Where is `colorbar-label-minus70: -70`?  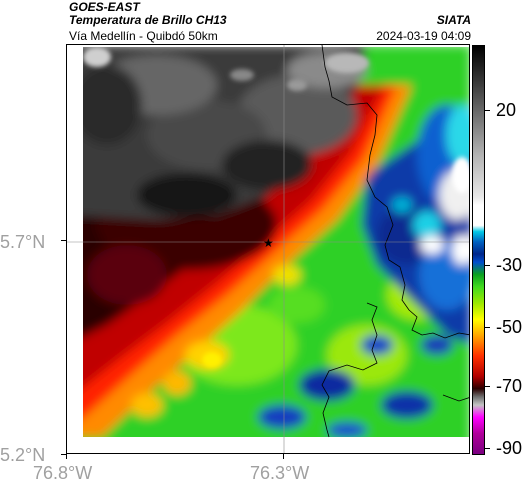 colorbar-label-minus70: -70 is located at coordinates (509, 386).